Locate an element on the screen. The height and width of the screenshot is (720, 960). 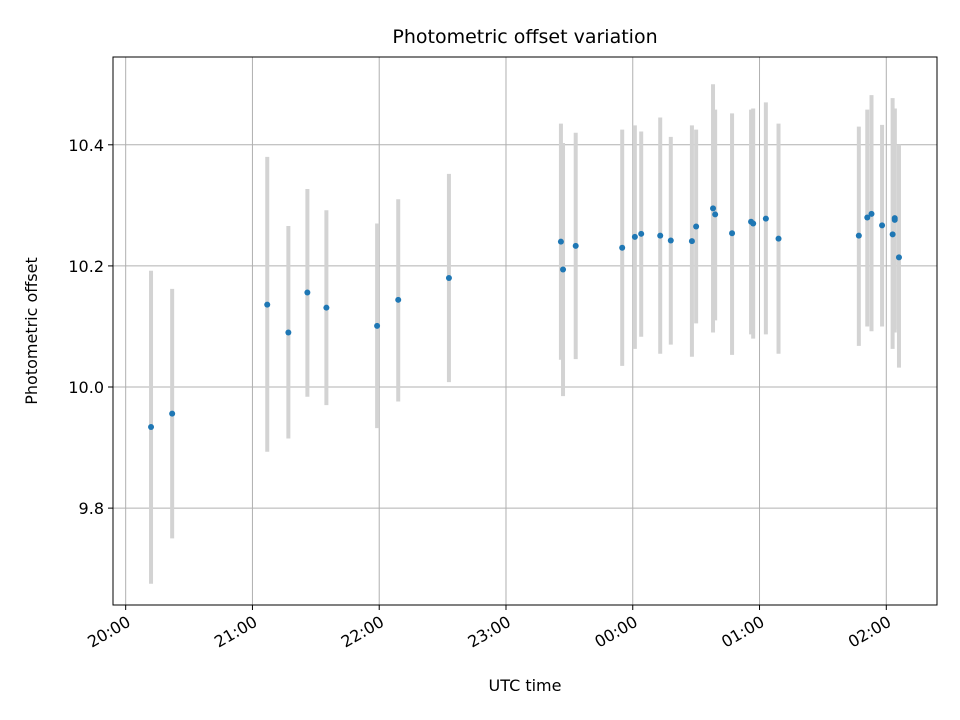
y-axis-label: Photometric offset is located at coordinates (31, 331).